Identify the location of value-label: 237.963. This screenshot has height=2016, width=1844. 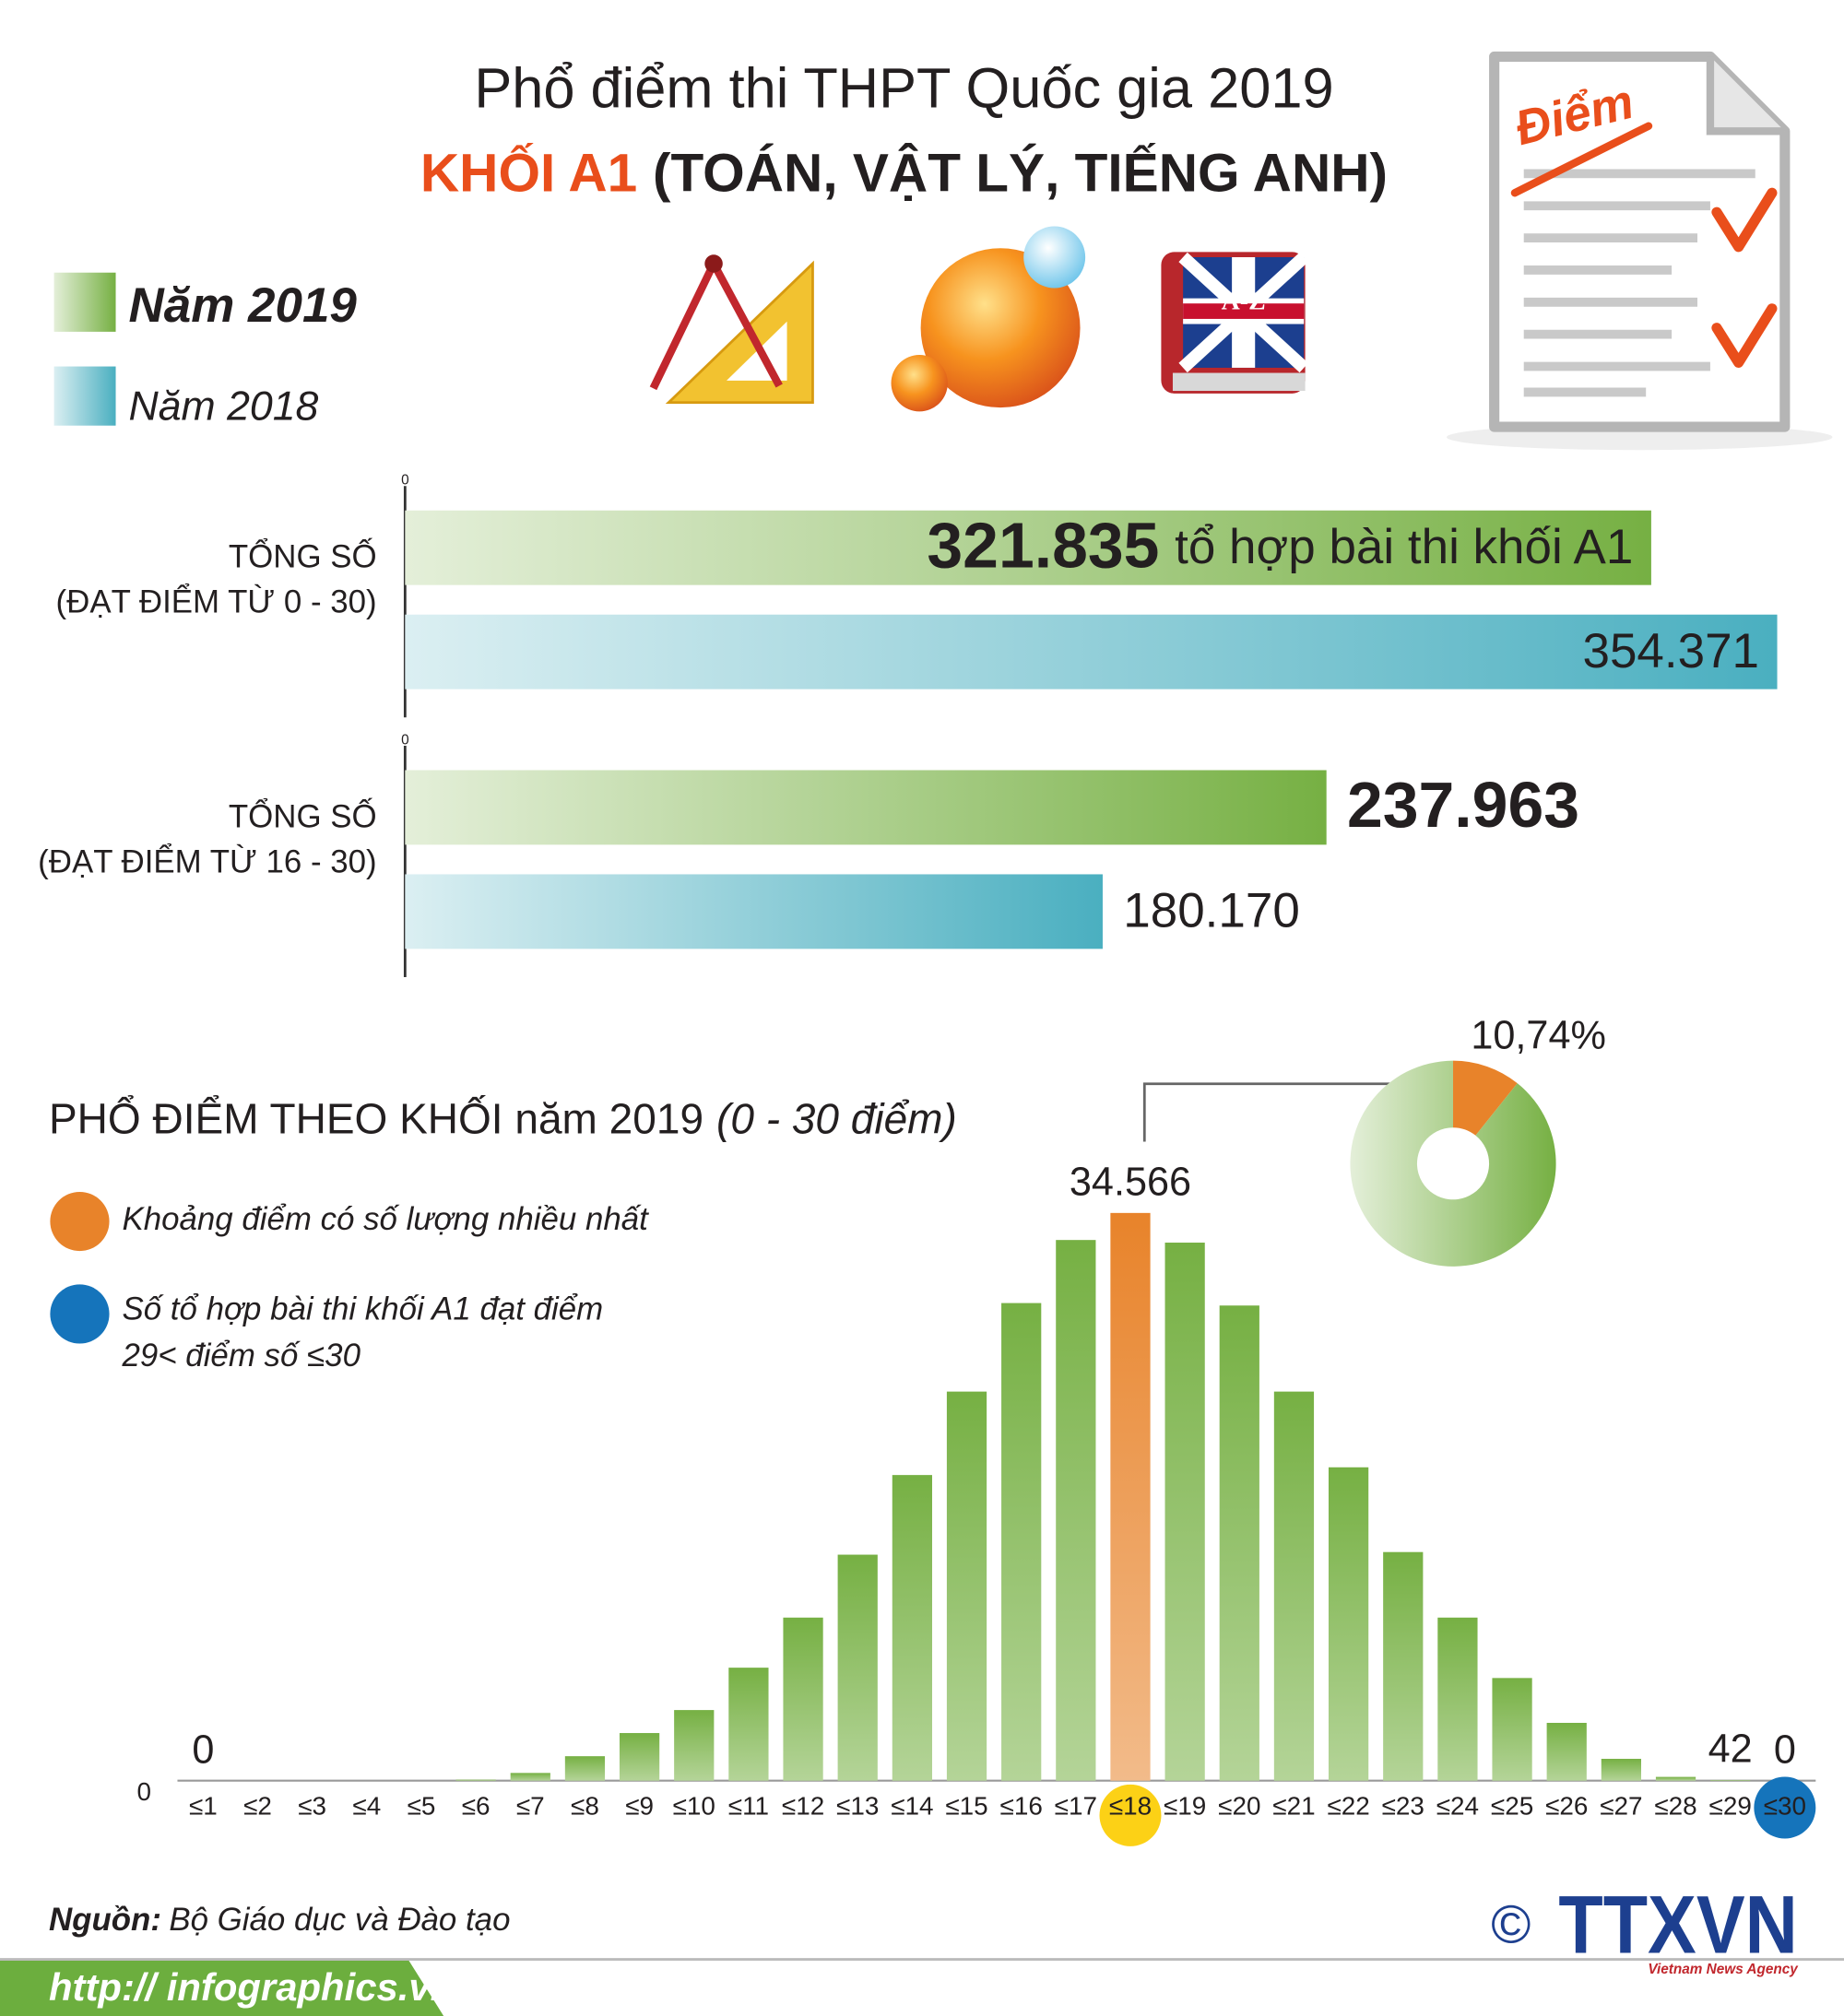
(1463, 805).